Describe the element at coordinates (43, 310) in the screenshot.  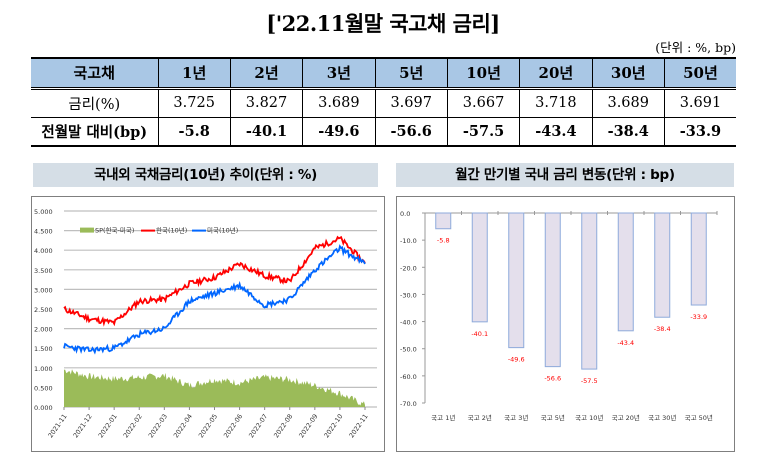
I see `y-tick-label: 2.500` at that location.